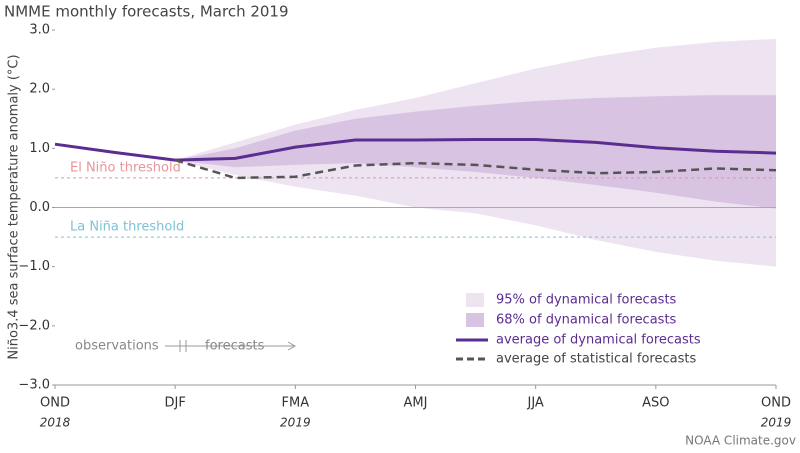 This screenshot has height=453, width=800. What do you see at coordinates (586, 300) in the screenshot?
I see `legend-label: 95% of dynamical forecasts` at bounding box center [586, 300].